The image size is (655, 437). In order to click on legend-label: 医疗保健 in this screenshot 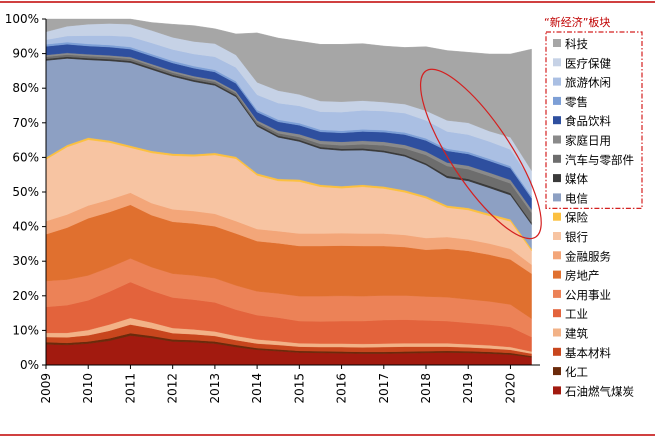, I will do `click(588, 63)`.